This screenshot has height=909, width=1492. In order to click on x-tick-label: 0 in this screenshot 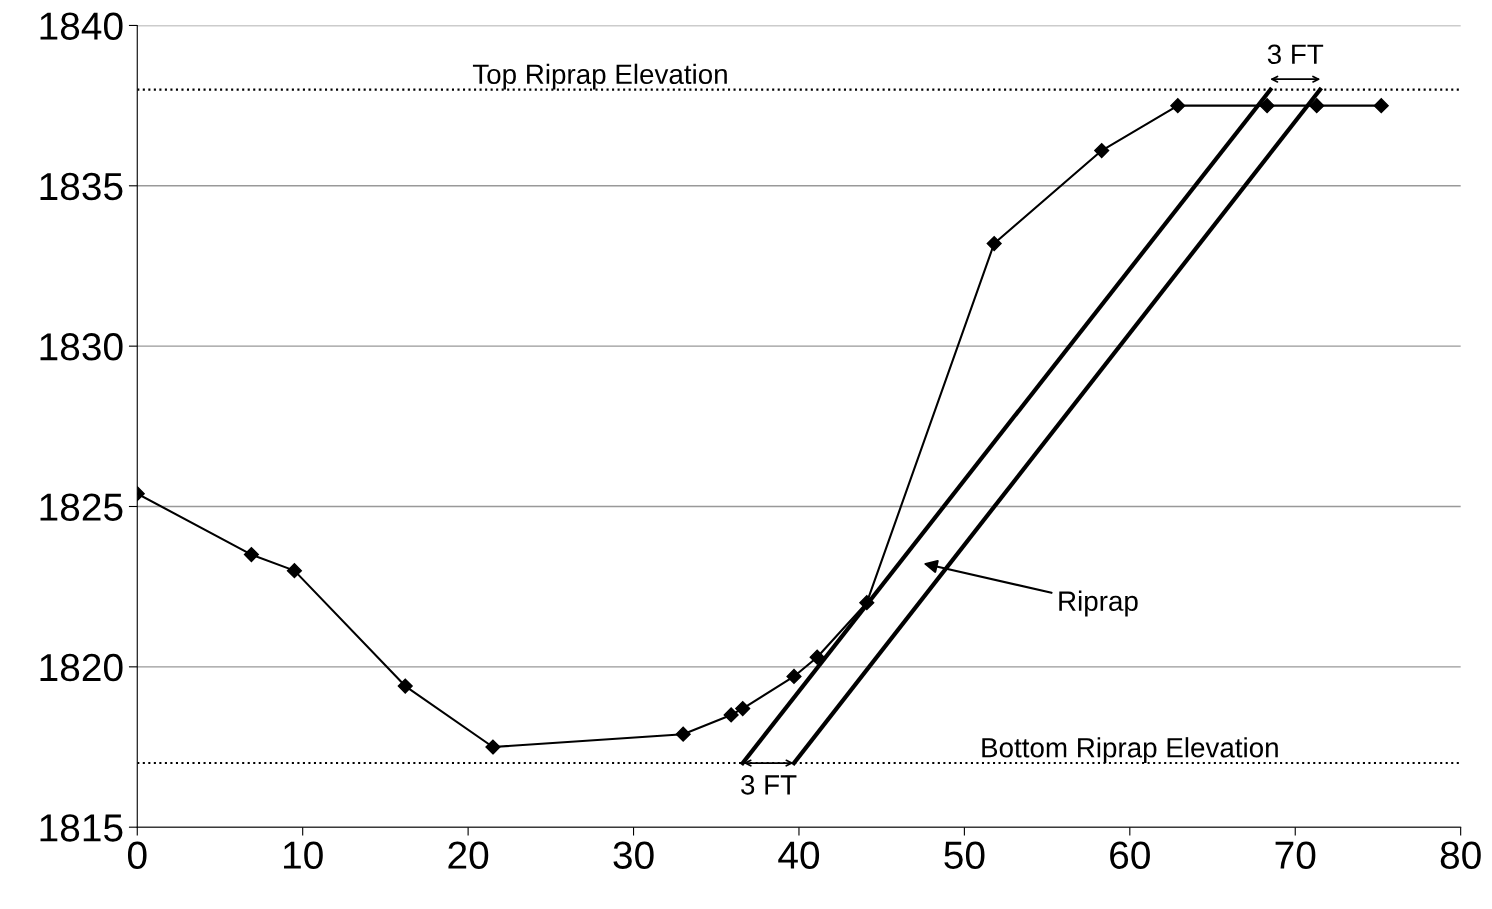, I will do `click(137, 855)`.